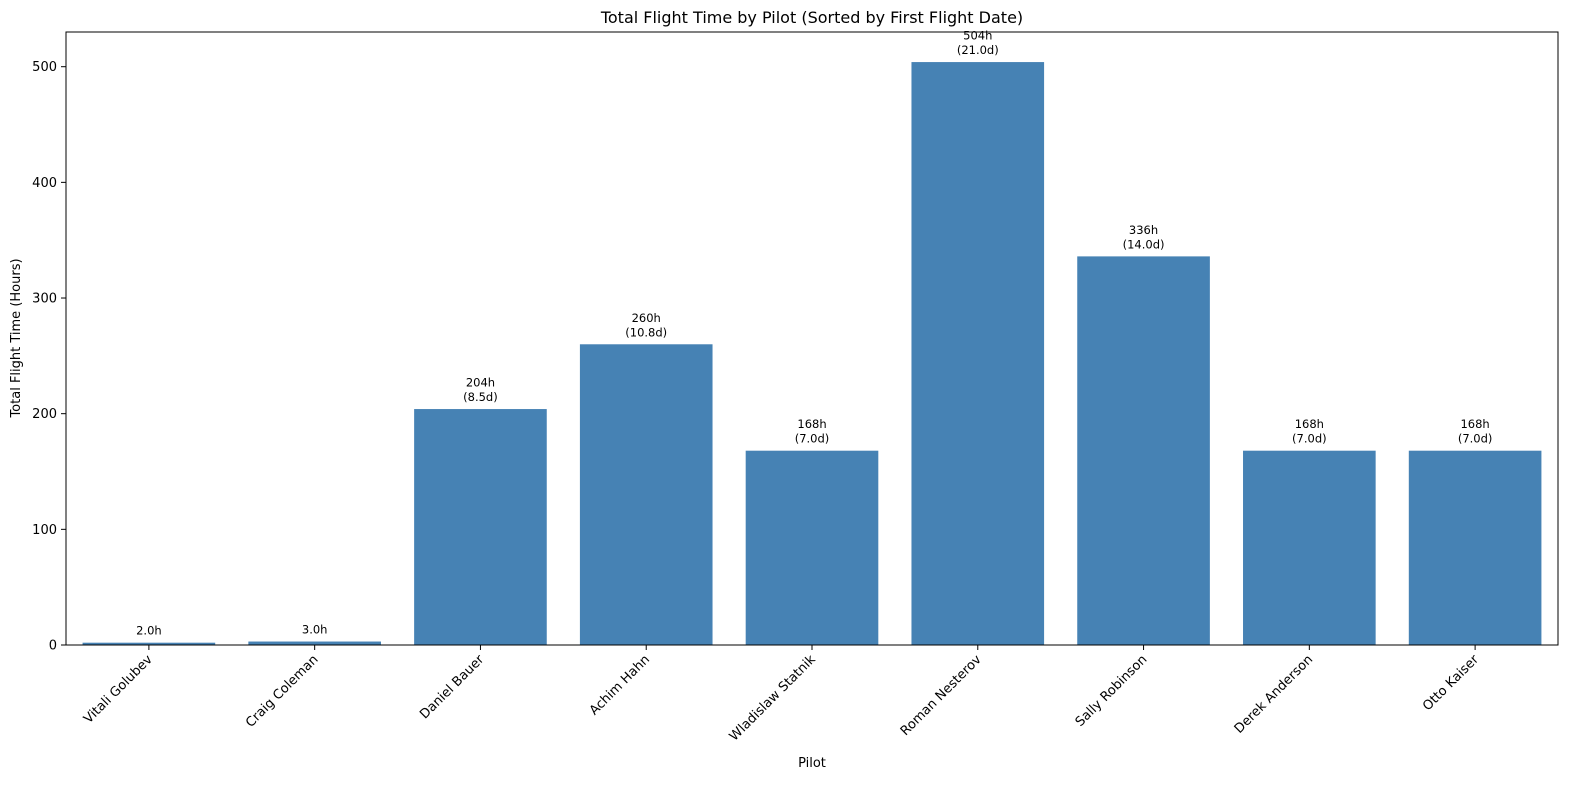  What do you see at coordinates (44, 183) in the screenshot?
I see `y-tick-label: 400` at bounding box center [44, 183].